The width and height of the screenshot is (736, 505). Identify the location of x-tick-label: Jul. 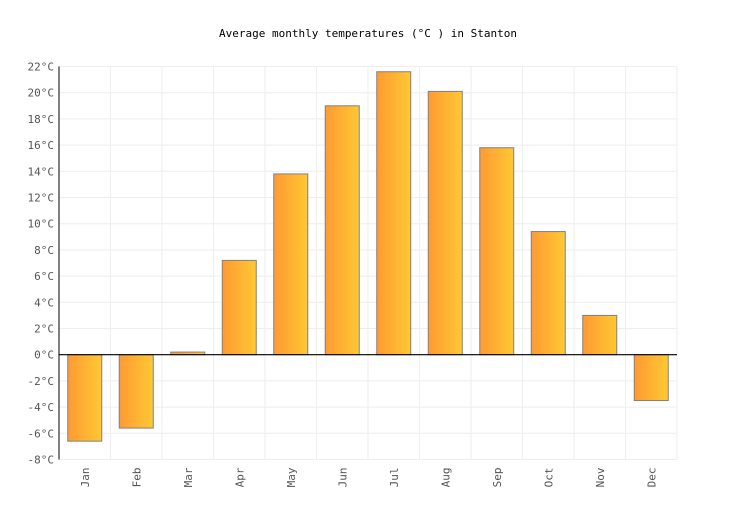
(394, 478).